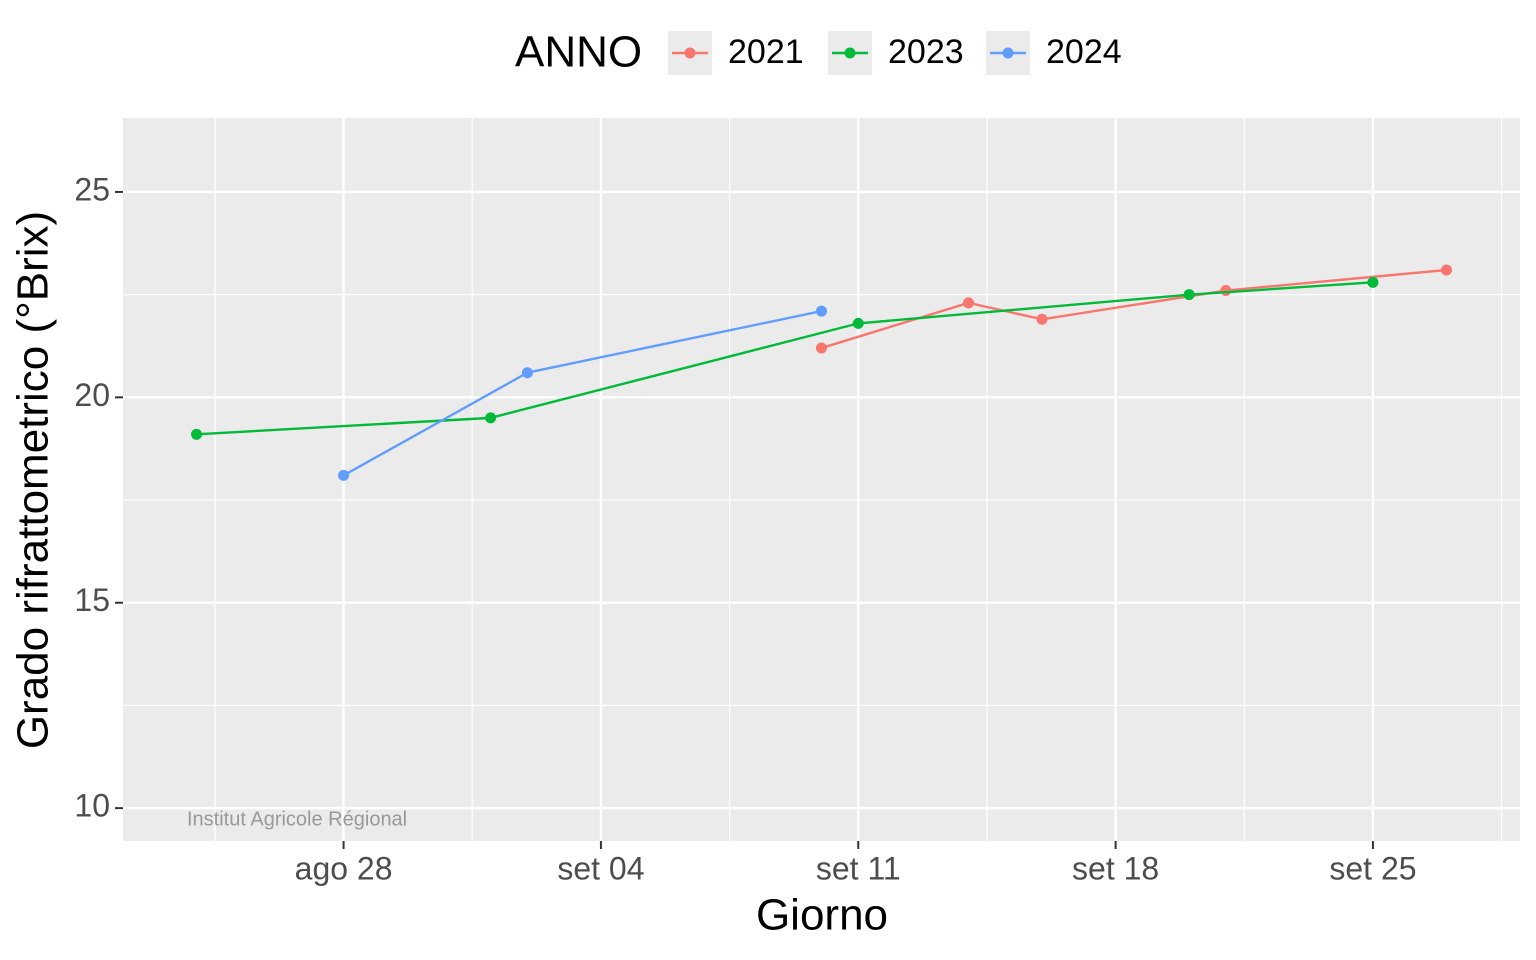 The image size is (1536, 960). Describe the element at coordinates (33, 480) in the screenshot. I see `y-axis-title: Grado rifrattometrico (°Brix)` at that location.